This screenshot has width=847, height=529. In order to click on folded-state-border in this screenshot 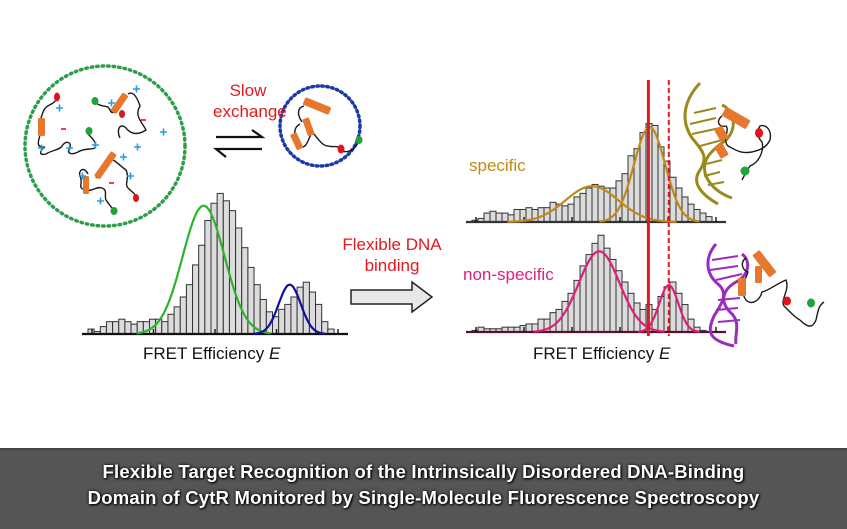, I will do `click(320, 126)`.